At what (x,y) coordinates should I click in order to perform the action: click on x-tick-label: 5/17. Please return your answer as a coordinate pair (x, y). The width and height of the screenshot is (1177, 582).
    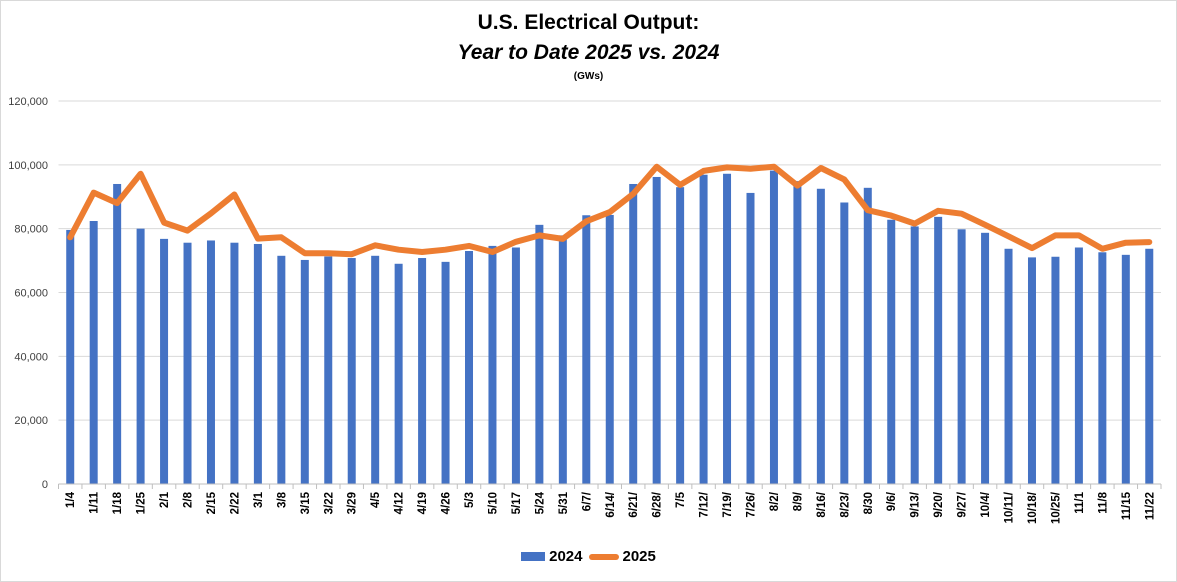
    Looking at the image, I should click on (517, 503).